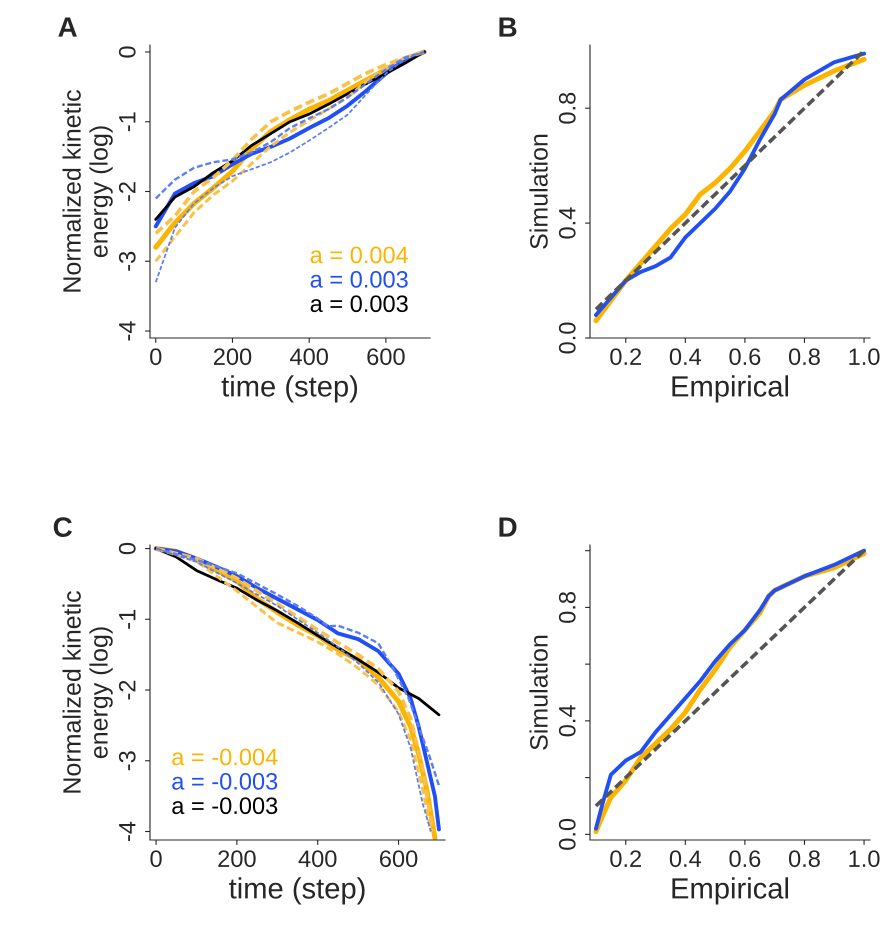  I want to click on chart-title: B, so click(507, 27).